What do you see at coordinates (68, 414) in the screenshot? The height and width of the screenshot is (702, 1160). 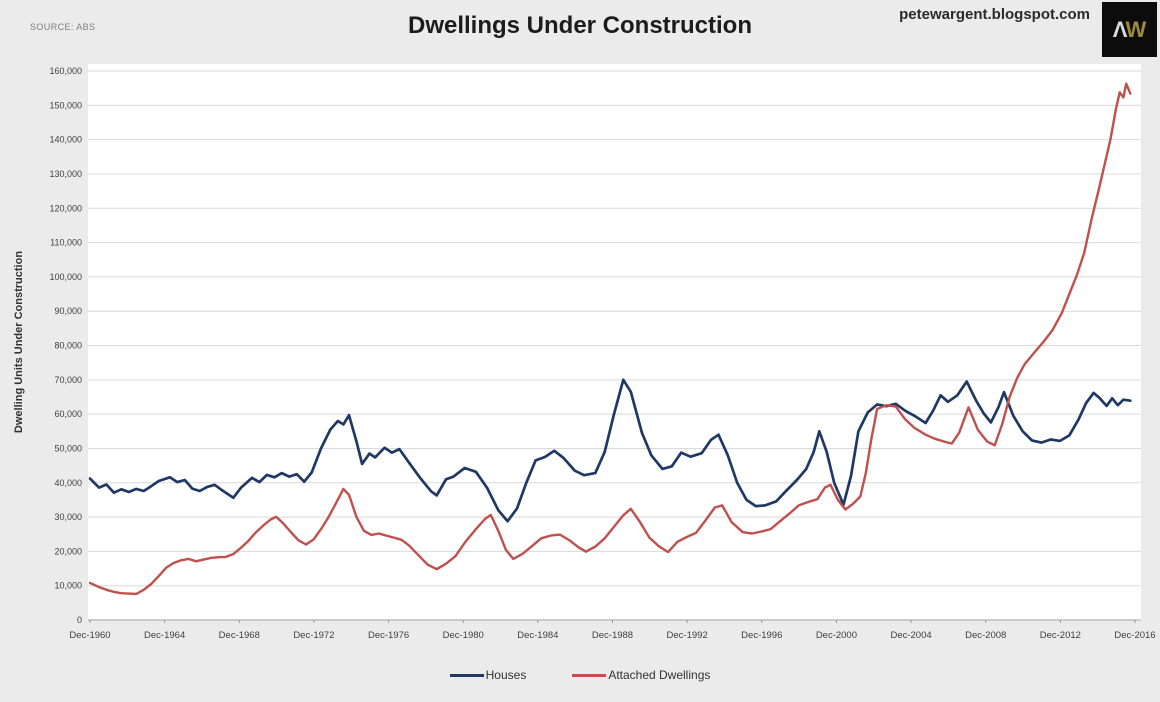 I see `y-tick-label: 60,000` at bounding box center [68, 414].